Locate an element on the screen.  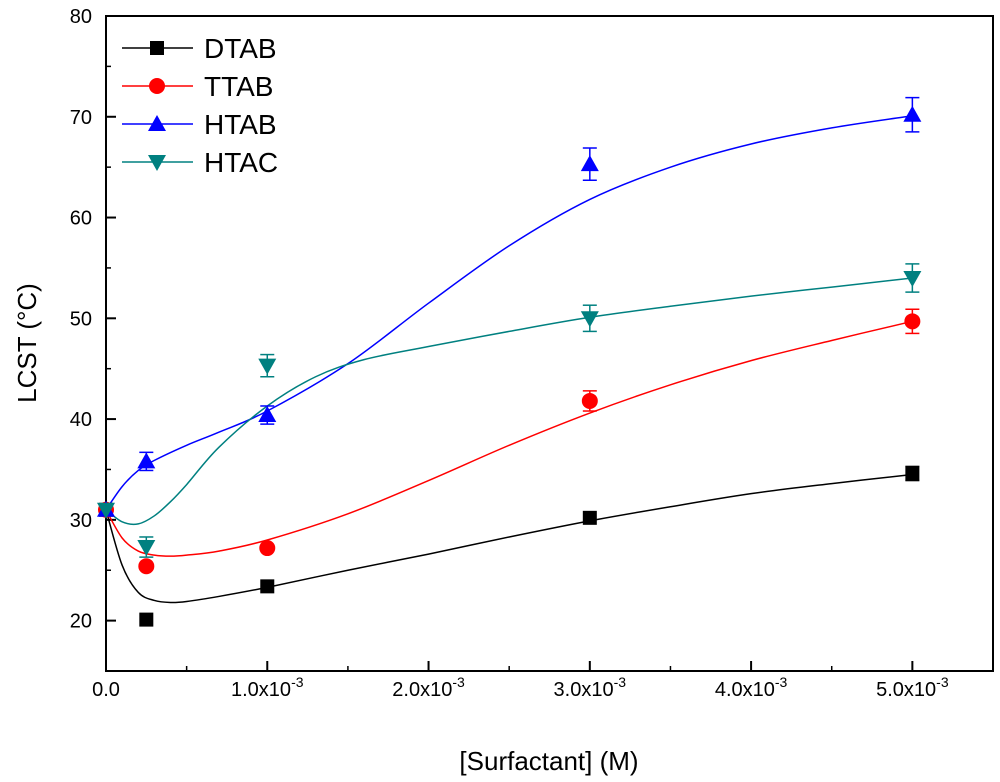
x-tick-label: 4.0x10⁻³ is located at coordinates (751, 687).